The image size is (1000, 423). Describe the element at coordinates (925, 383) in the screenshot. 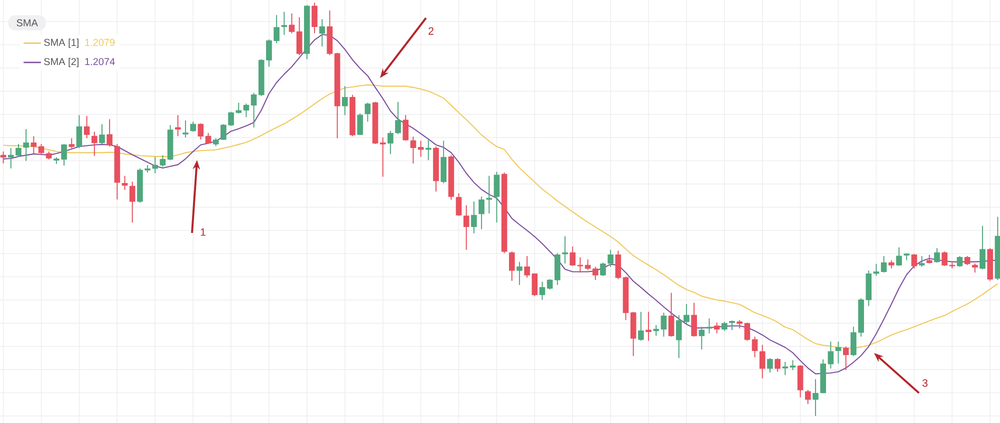

I see `annotation: 3` at that location.